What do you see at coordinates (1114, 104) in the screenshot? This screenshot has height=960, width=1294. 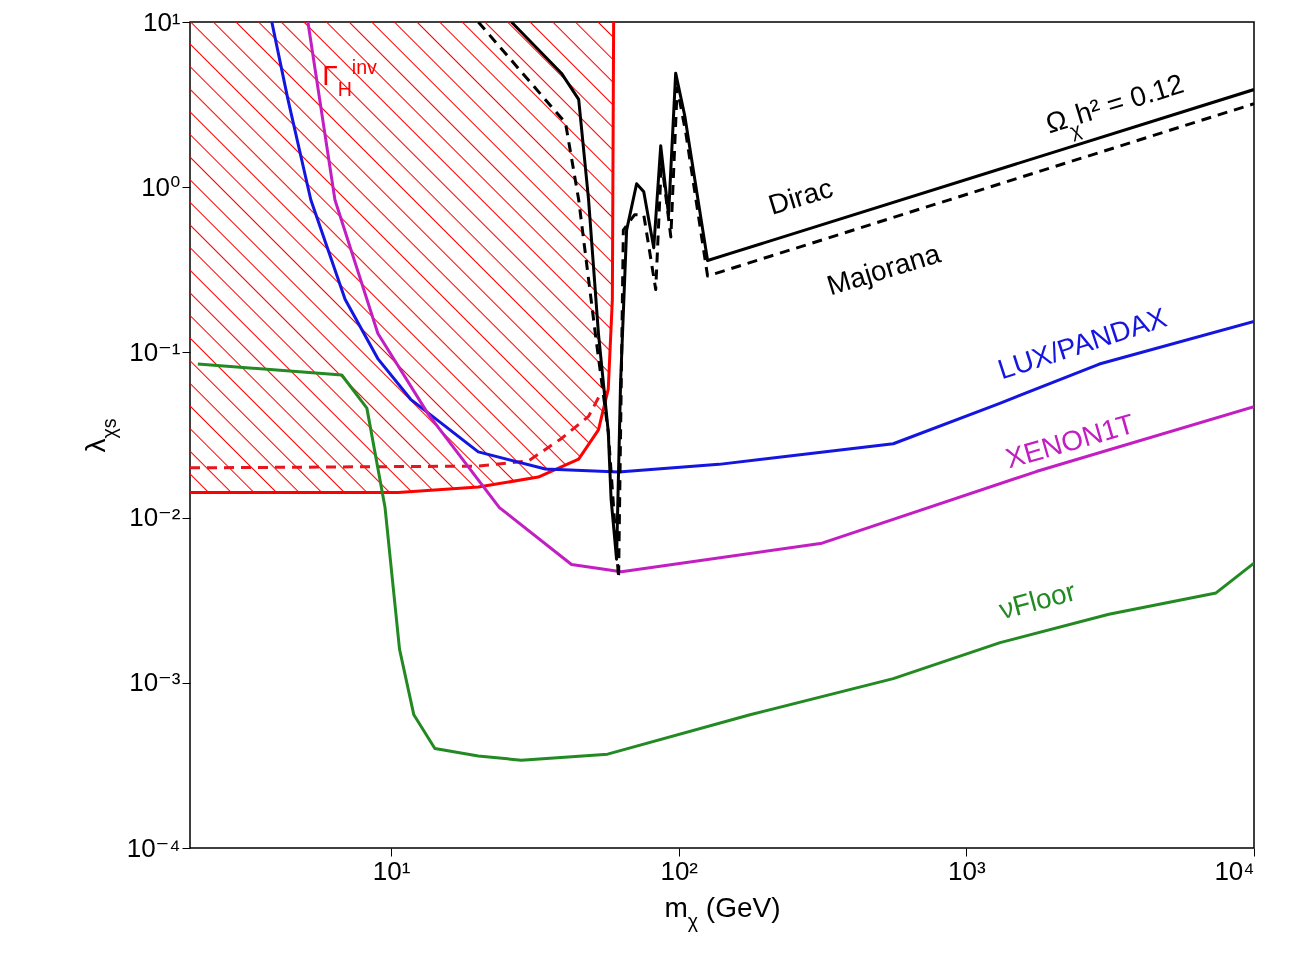 I see `annotation: Ω$_{χ}$h² = 0.12` at bounding box center [1114, 104].